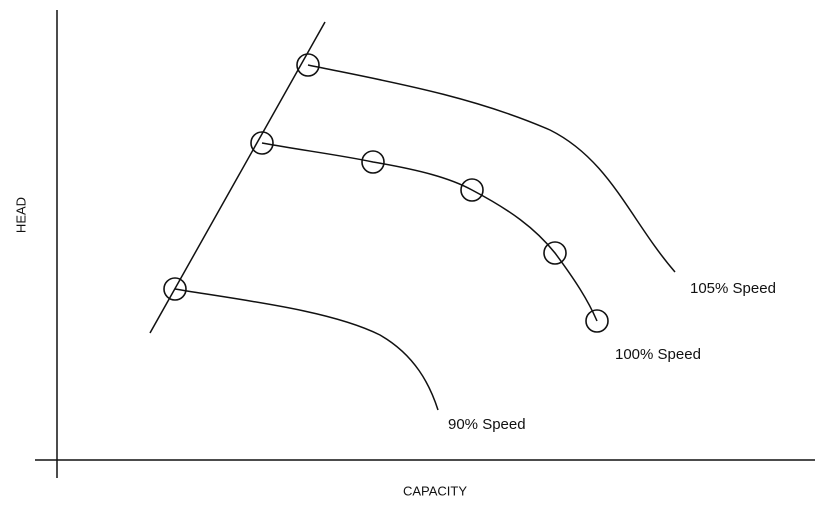 Image resolution: width=818 pixels, height=506 pixels. Describe the element at coordinates (733, 288) in the screenshot. I see `curve-label: 105% Speed` at that location.